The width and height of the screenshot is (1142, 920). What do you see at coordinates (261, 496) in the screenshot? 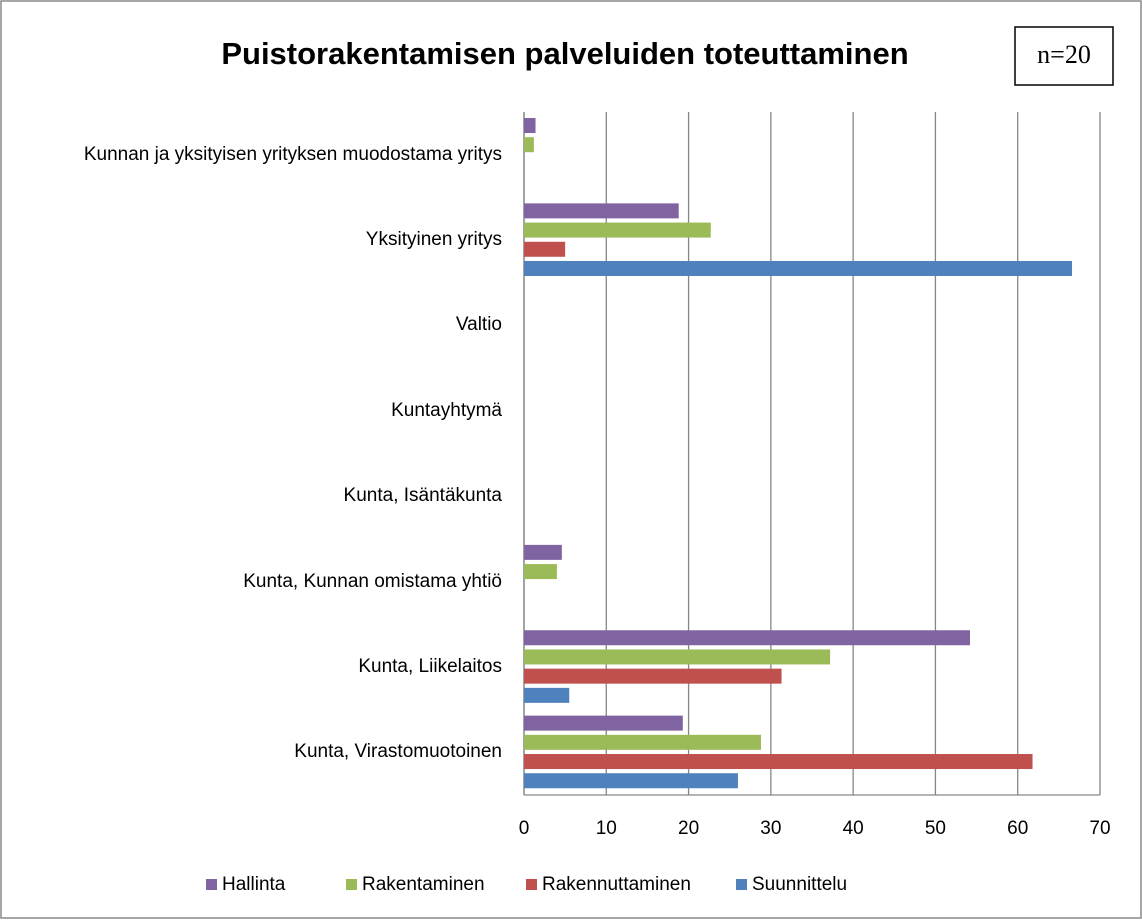
I see `y-tick-label: Kunta, Isäntäkunta` at bounding box center [261, 496].